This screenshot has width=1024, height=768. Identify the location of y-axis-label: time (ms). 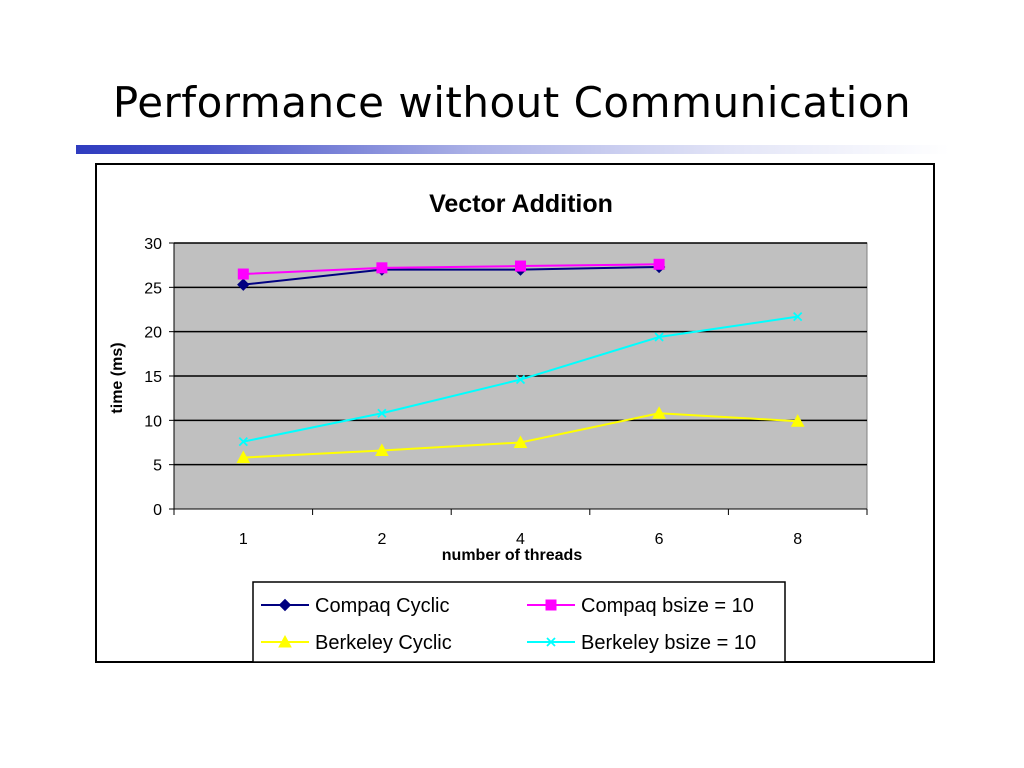
(117, 377).